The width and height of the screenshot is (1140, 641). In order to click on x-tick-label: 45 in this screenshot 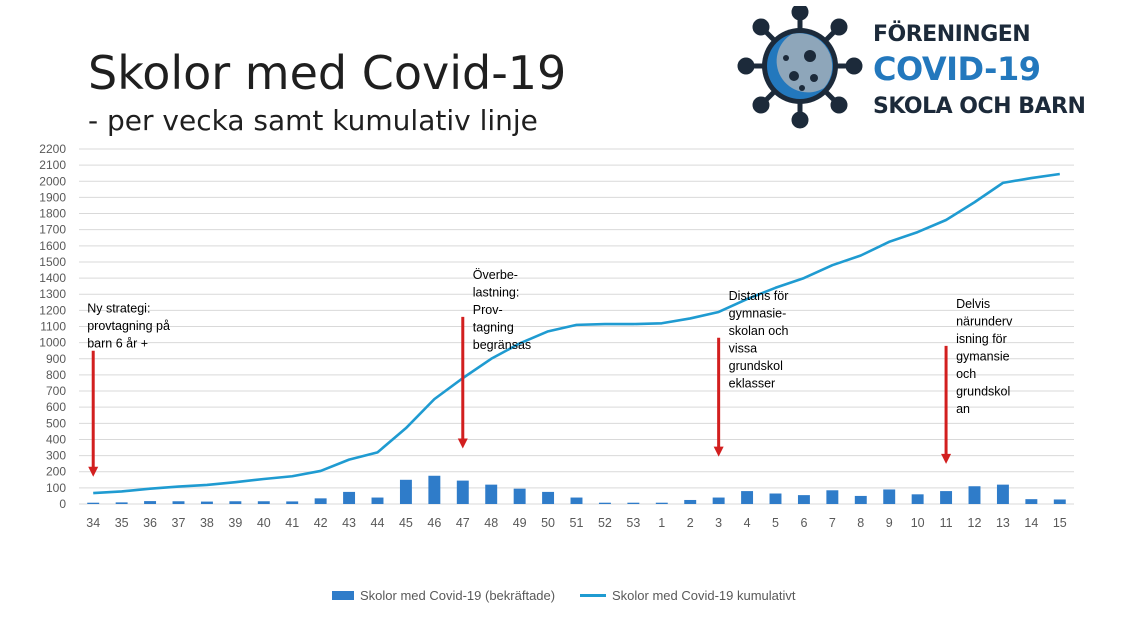, I will do `click(406, 523)`.